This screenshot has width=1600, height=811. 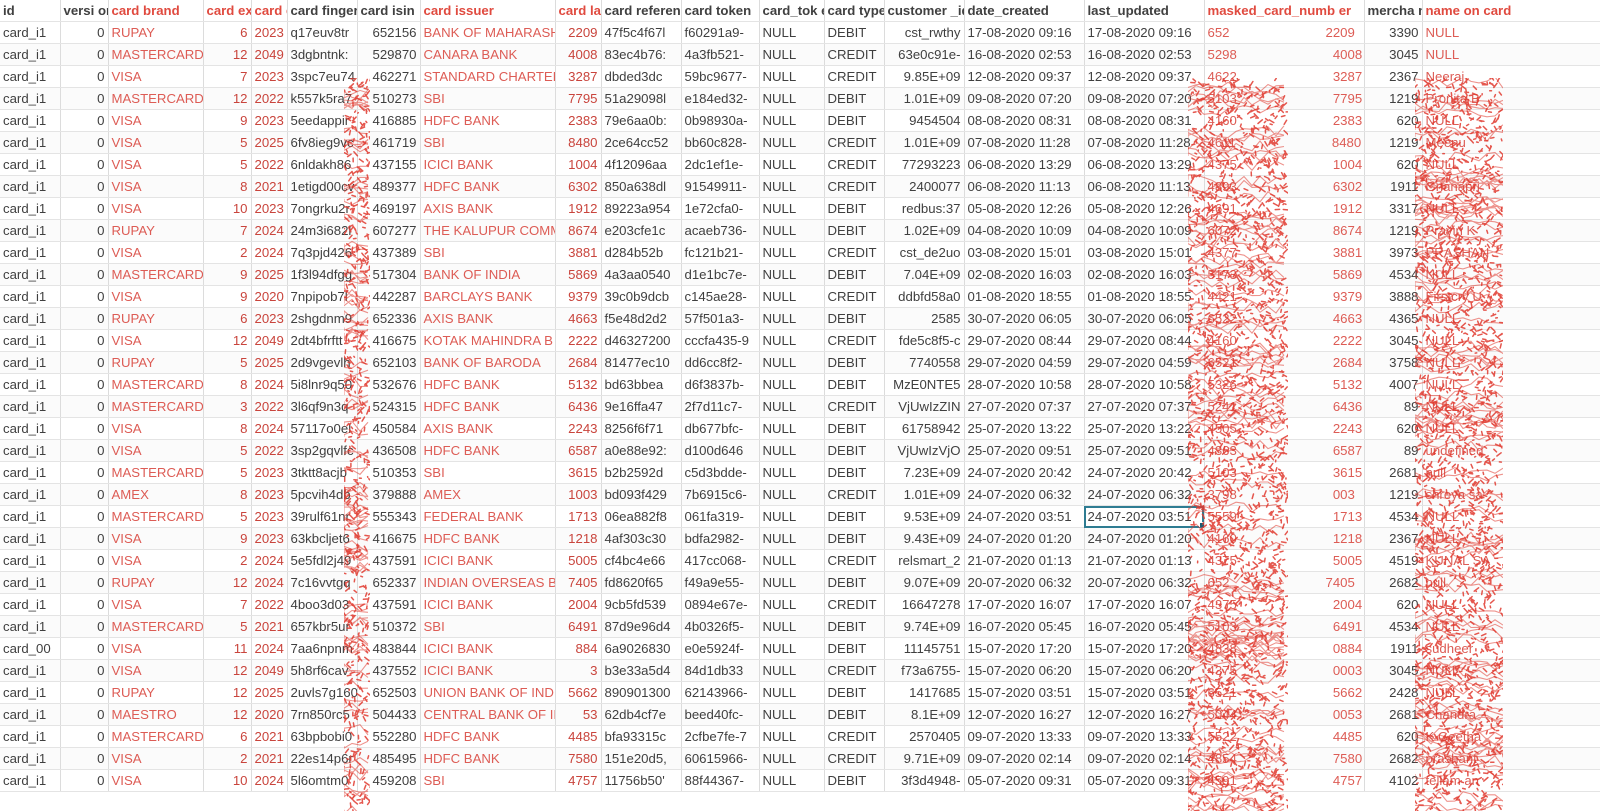 What do you see at coordinates (1284, 538) in the screenshot?
I see `cell-masked_card_number: 4160 1218` at bounding box center [1284, 538].